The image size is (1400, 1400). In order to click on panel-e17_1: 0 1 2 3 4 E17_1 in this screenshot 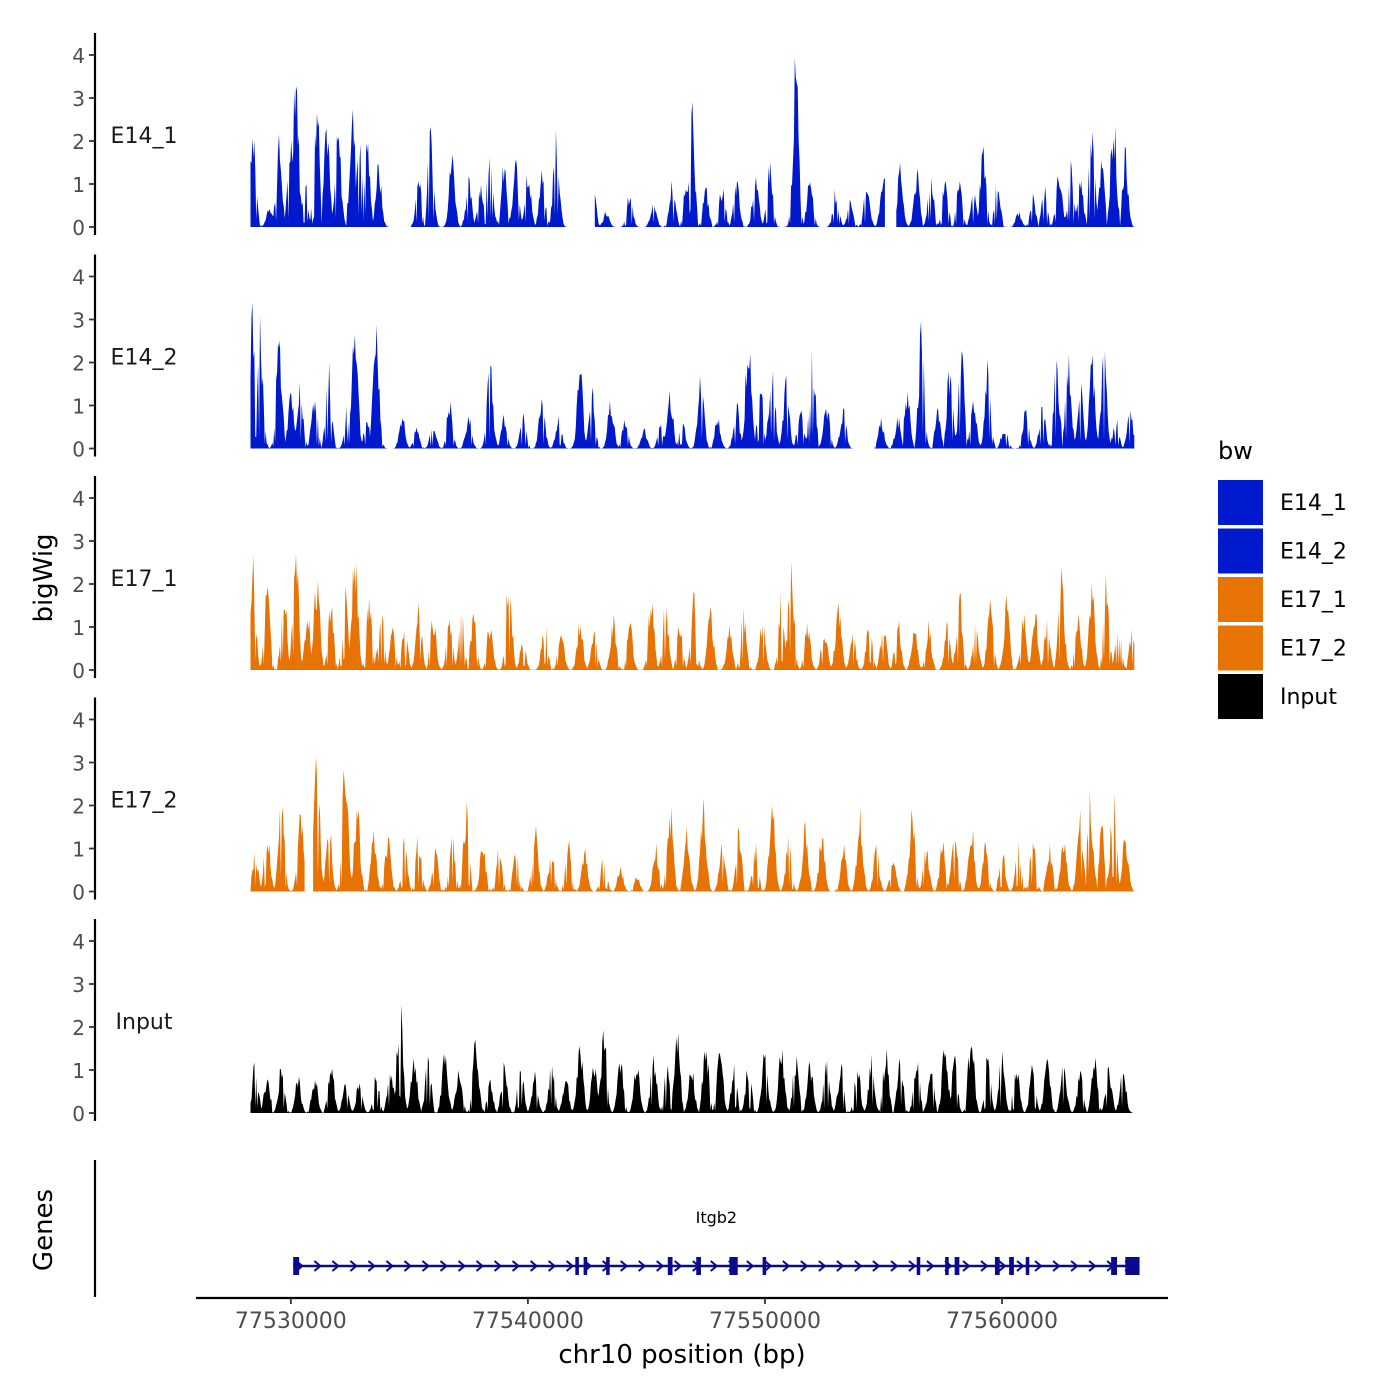, I will do `click(603, 579)`.